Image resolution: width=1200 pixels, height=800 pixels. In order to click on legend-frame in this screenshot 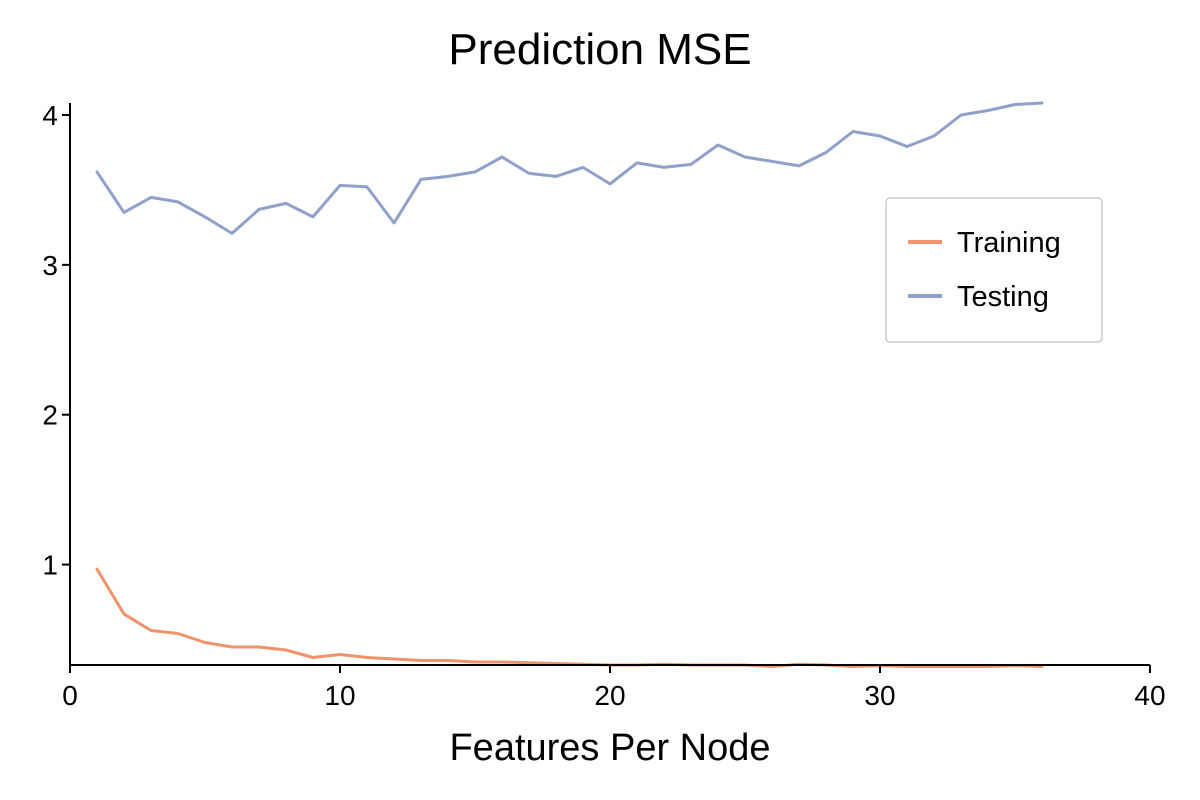, I will do `click(994, 270)`.